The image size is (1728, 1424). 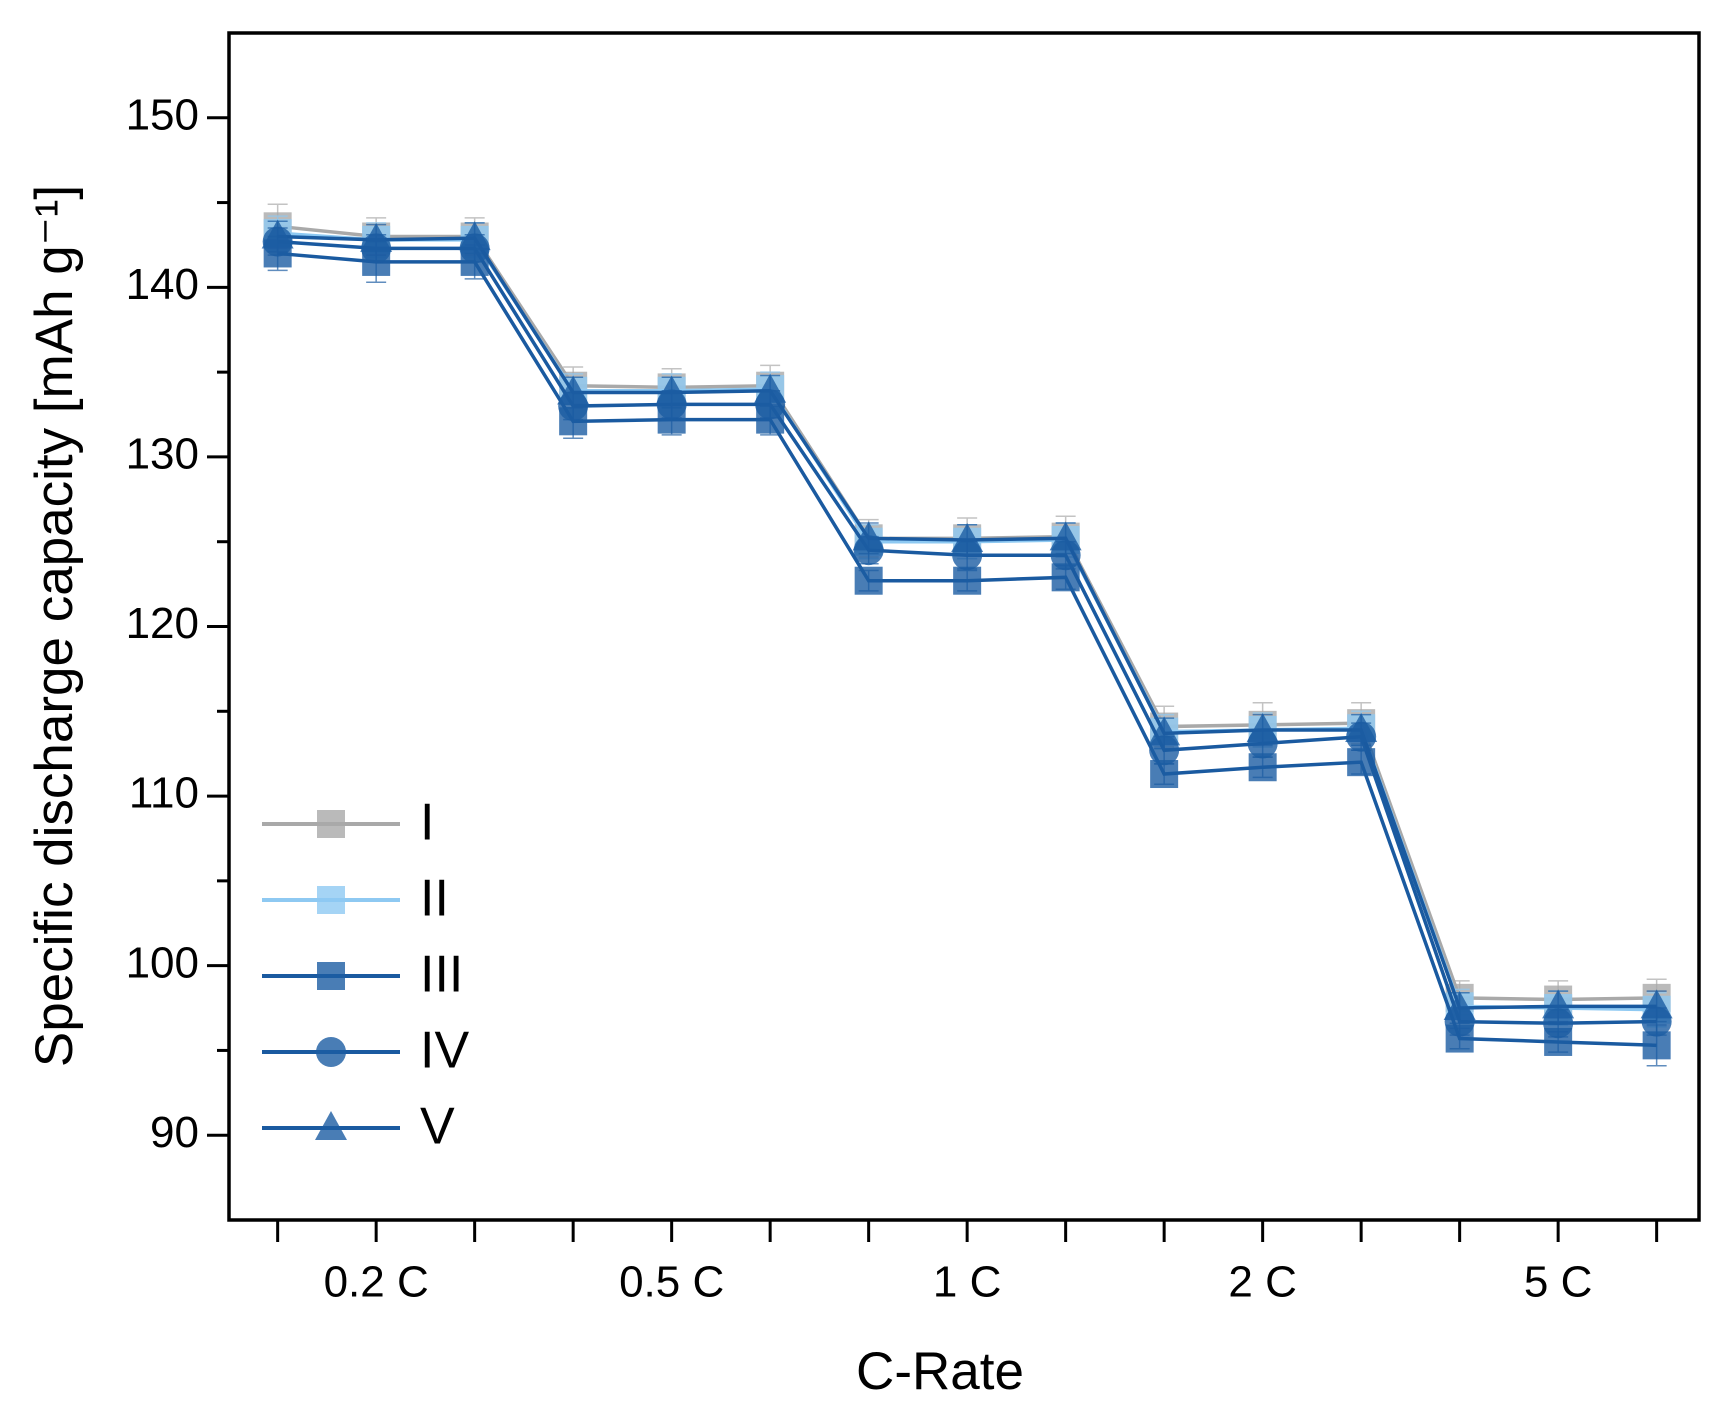 What do you see at coordinates (162, 962) in the screenshot?
I see `y-tick-label: 100` at bounding box center [162, 962].